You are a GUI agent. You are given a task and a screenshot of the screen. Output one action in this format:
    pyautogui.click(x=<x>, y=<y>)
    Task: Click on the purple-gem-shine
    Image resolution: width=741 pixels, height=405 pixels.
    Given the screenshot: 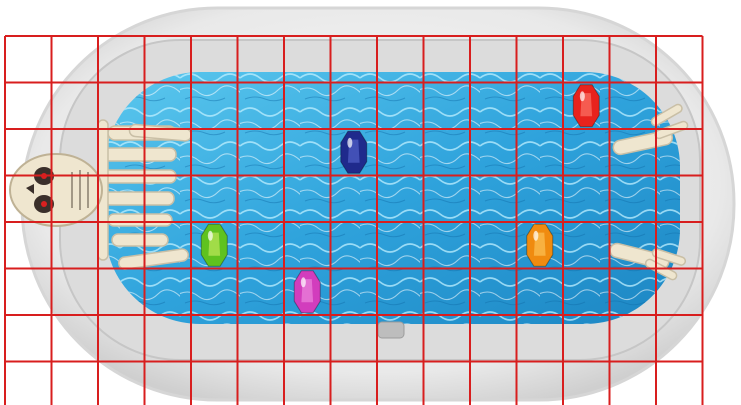 What is the action you would take?
    pyautogui.click(x=303, y=282)
    